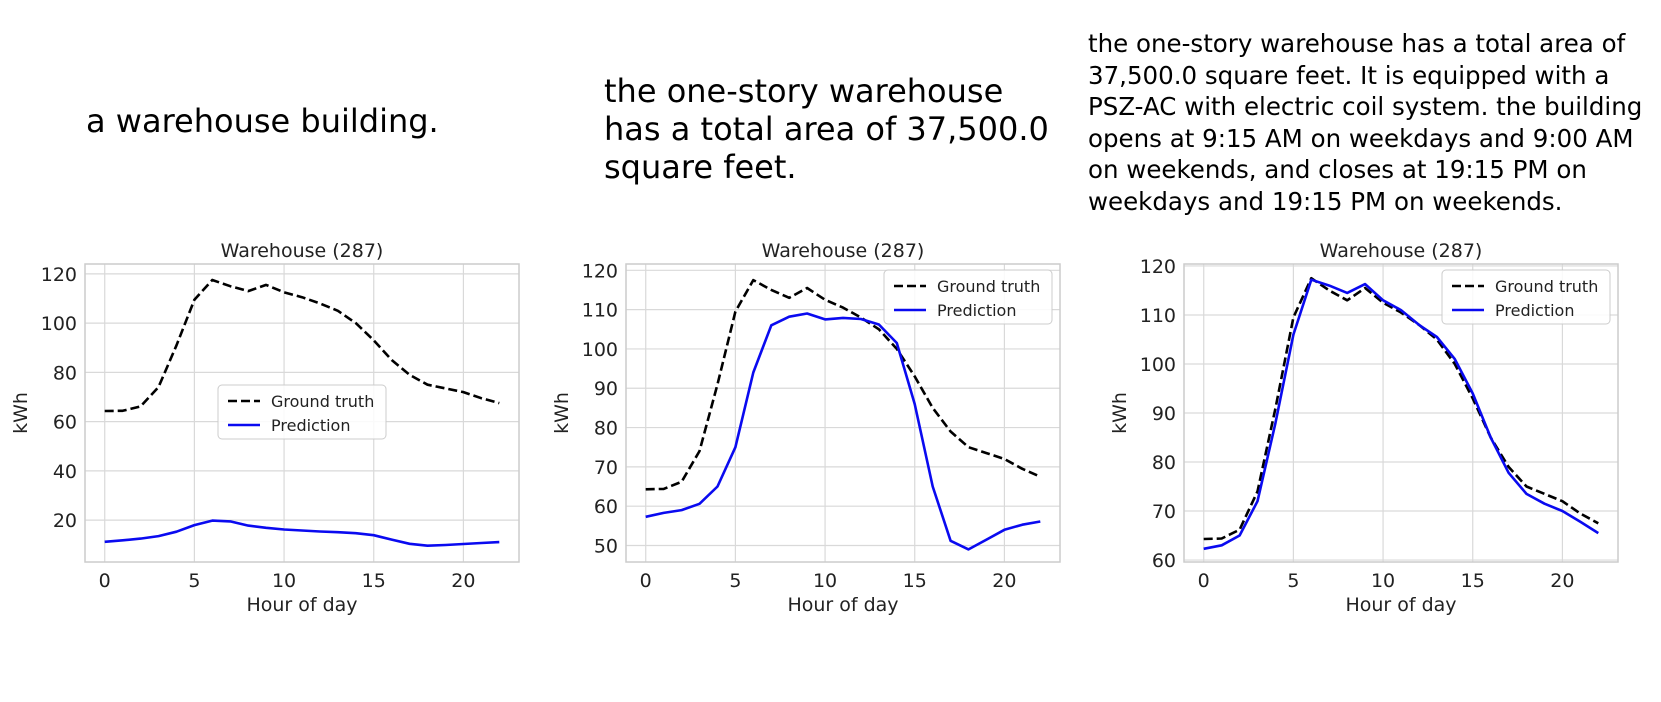  Describe the element at coordinates (65, 472) in the screenshot. I see `y-tick-label: 40` at that location.